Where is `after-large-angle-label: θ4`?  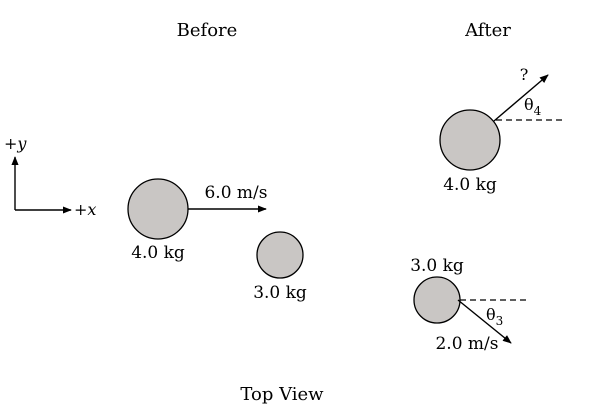 after-large-angle-label: θ4 is located at coordinates (533, 106).